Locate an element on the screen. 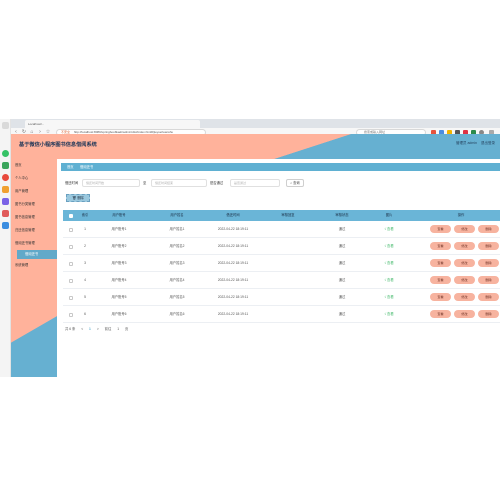 Image resolution: width=500 pixels, height=500 pixels. delete-icon: 🗑 is located at coordinates (75, 198).